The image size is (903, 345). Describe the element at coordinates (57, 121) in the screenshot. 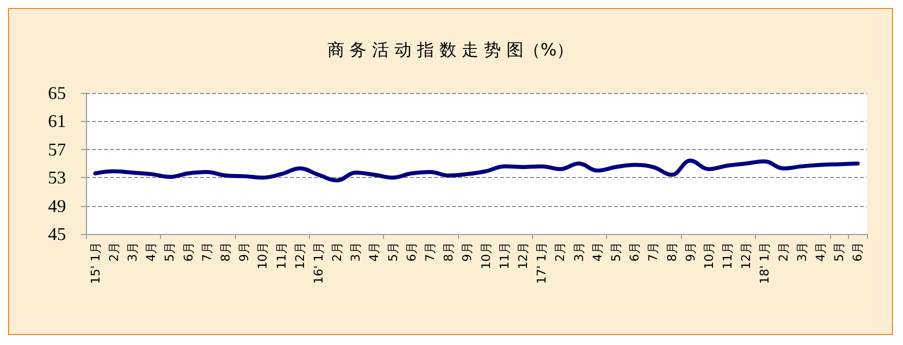

I see `y-tick-label: 61` at that location.